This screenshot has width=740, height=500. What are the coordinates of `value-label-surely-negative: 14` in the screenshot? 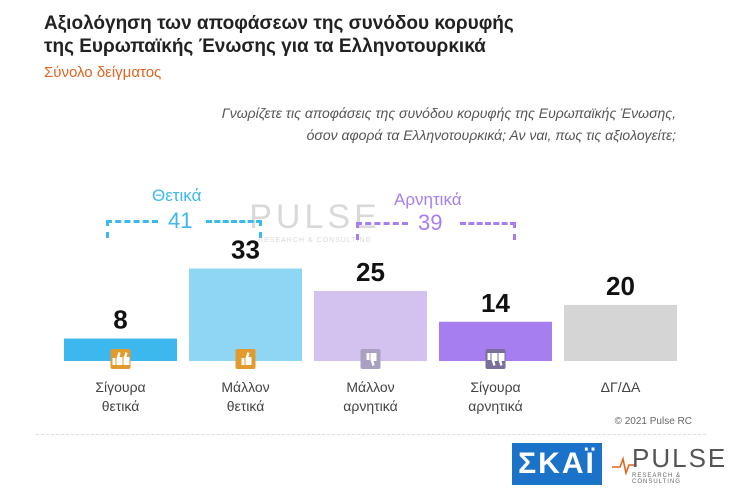 It's located at (495, 303).